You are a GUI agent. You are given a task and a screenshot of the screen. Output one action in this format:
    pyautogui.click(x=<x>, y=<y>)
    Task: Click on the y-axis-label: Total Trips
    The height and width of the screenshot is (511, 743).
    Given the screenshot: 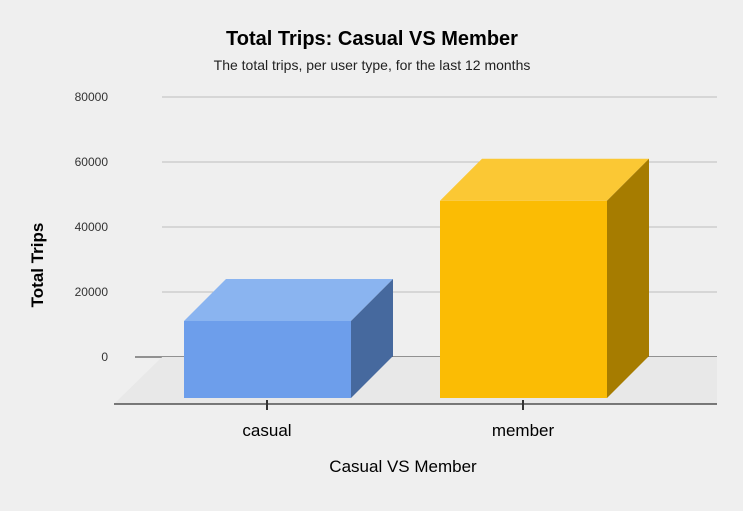 What is the action you would take?
    pyautogui.click(x=37, y=265)
    